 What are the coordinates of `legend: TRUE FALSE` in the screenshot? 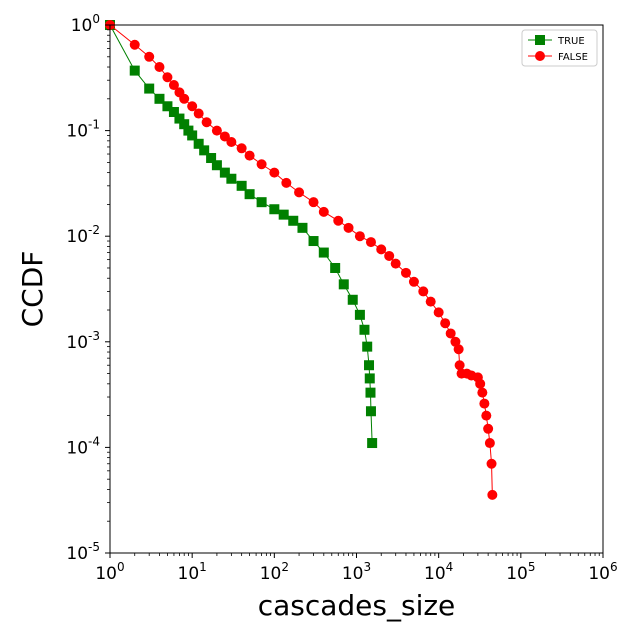 It's located at (559, 48).